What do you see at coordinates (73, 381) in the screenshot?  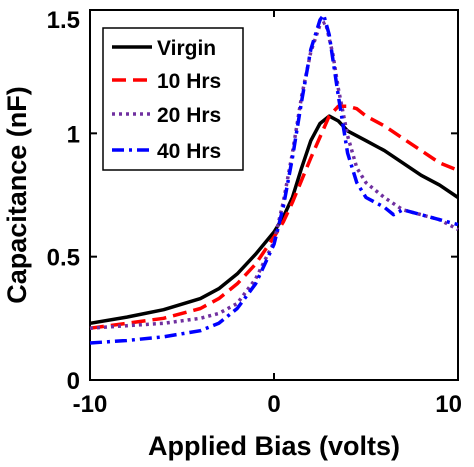 I see `y-tick-label: 0` at bounding box center [73, 381].